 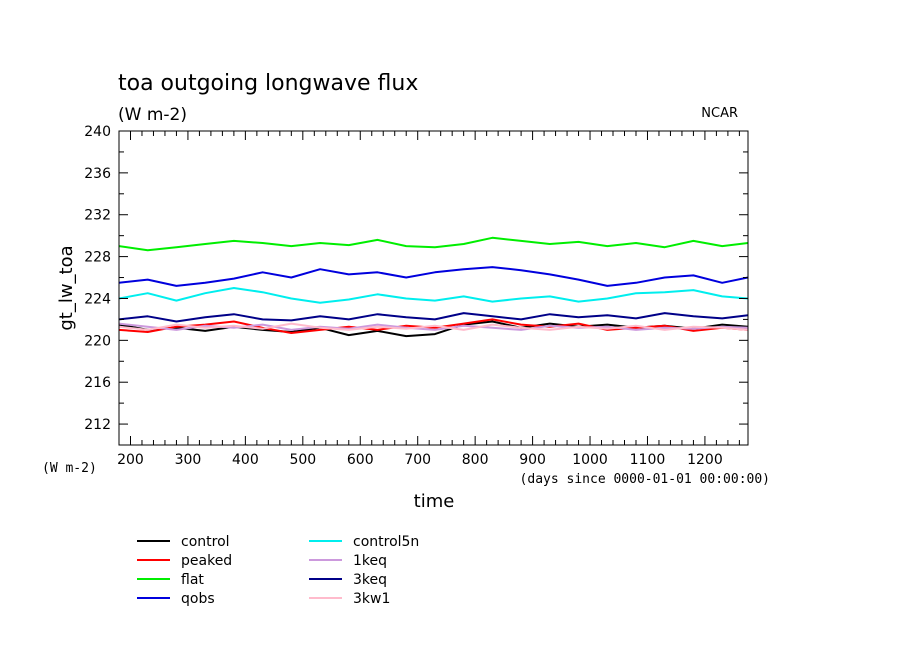 What do you see at coordinates (97, 216) in the screenshot?
I see `y-tick-label: 232` at bounding box center [97, 216].